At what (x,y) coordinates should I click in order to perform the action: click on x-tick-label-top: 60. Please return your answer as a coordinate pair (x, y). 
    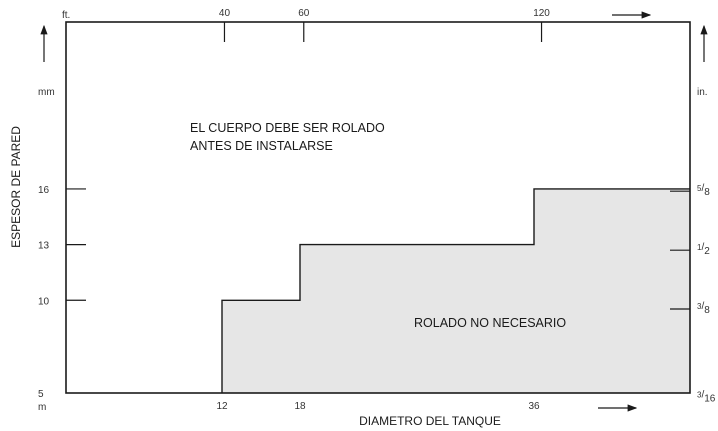
    Looking at the image, I should click on (304, 13).